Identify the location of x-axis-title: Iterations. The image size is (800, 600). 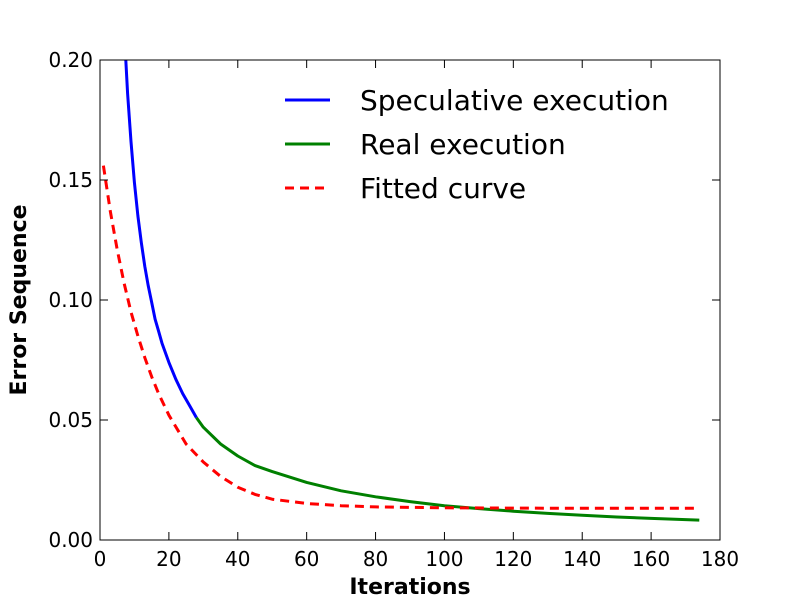
(409, 587).